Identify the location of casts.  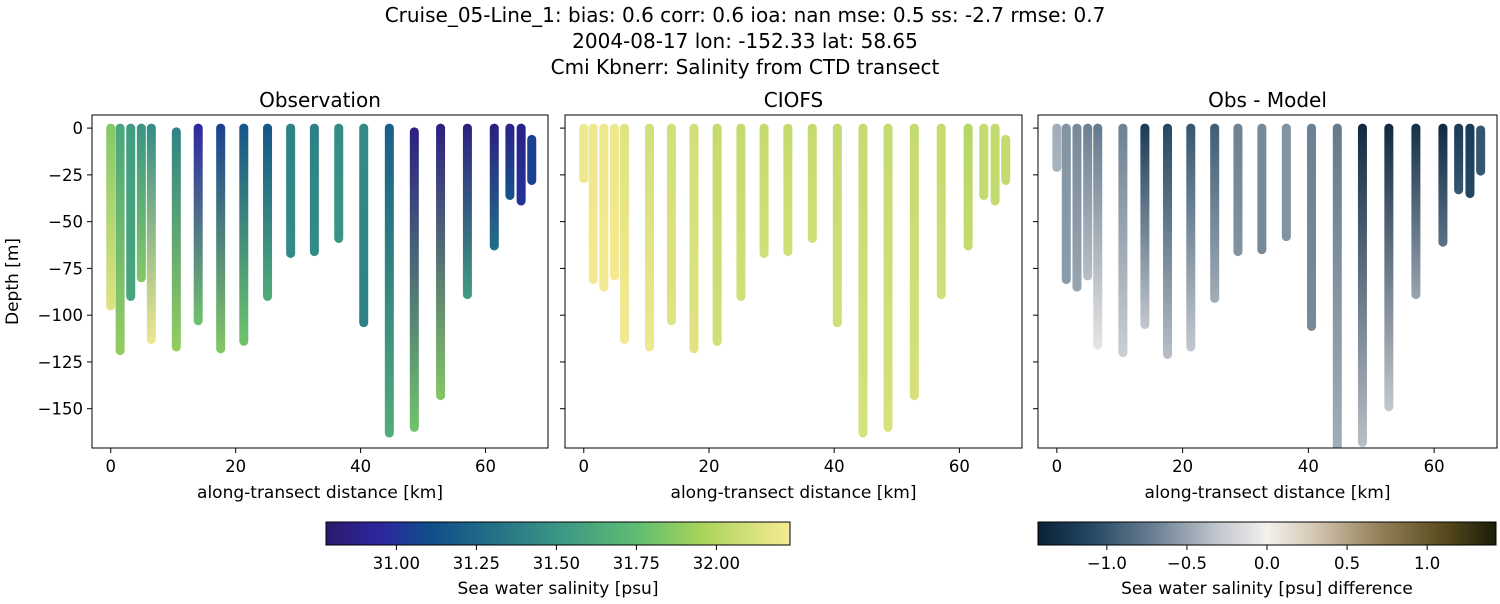
(321, 280).